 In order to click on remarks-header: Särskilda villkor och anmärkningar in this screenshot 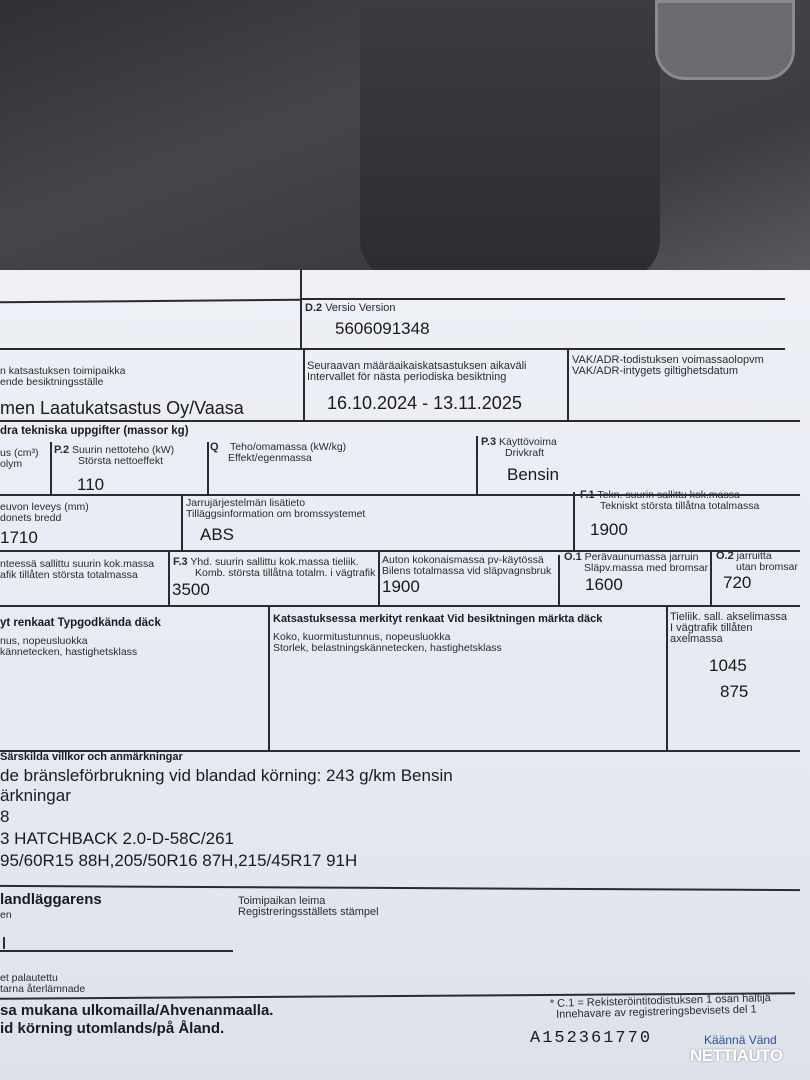, I will do `click(91, 757)`.